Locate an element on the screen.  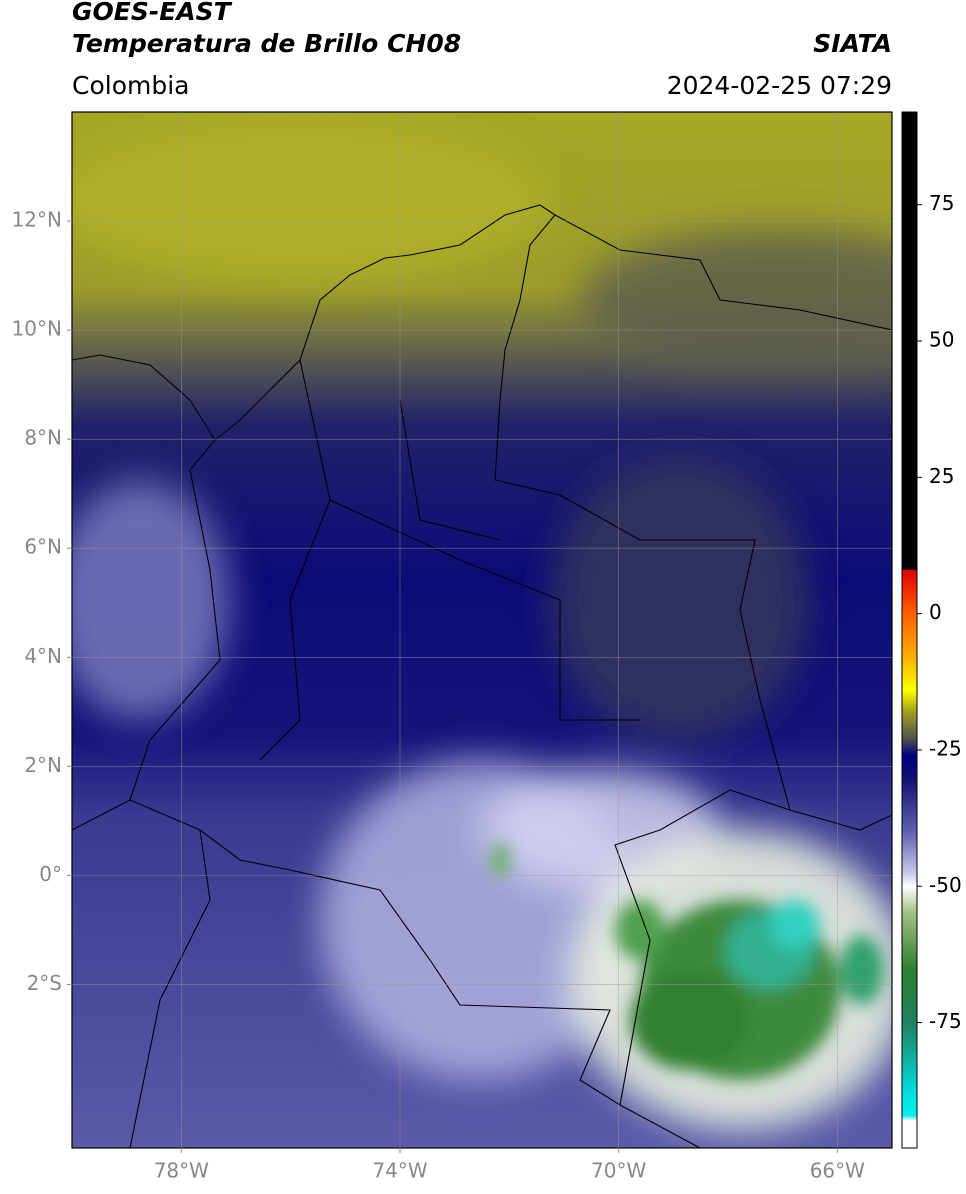
timestamp: 2024-02-25 07:29 is located at coordinates (779, 85).